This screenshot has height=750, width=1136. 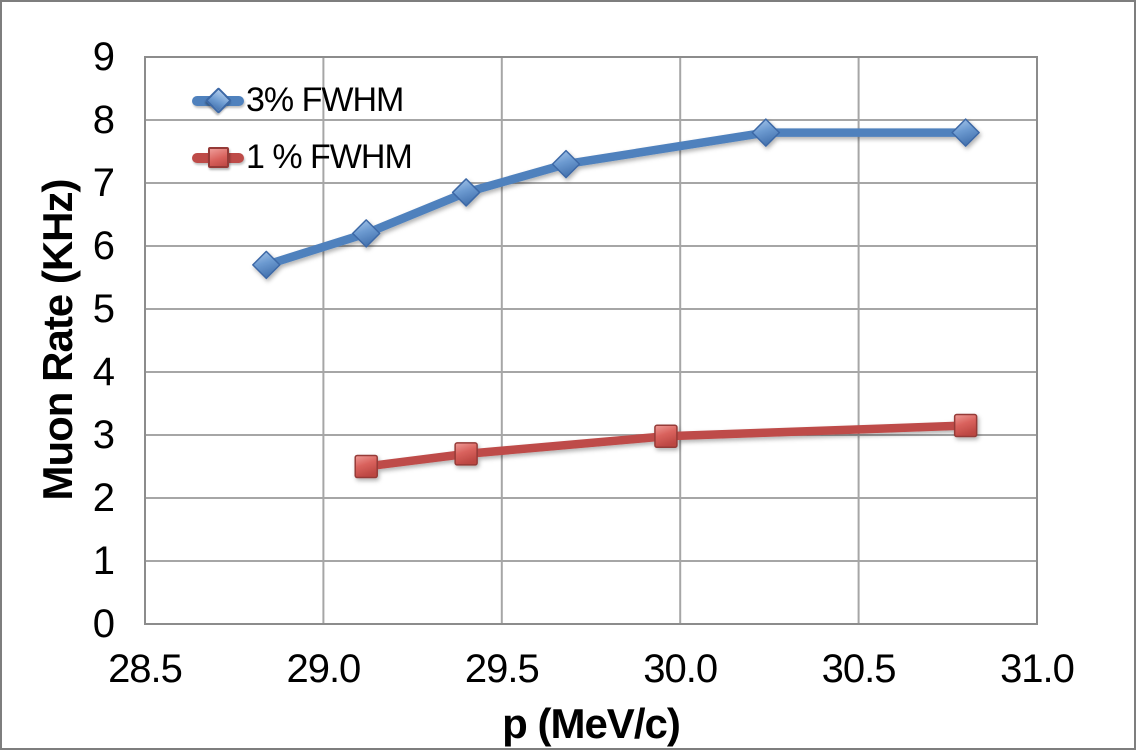 What do you see at coordinates (1037, 669) in the screenshot?
I see `x-tick-label: 31.0` at bounding box center [1037, 669].